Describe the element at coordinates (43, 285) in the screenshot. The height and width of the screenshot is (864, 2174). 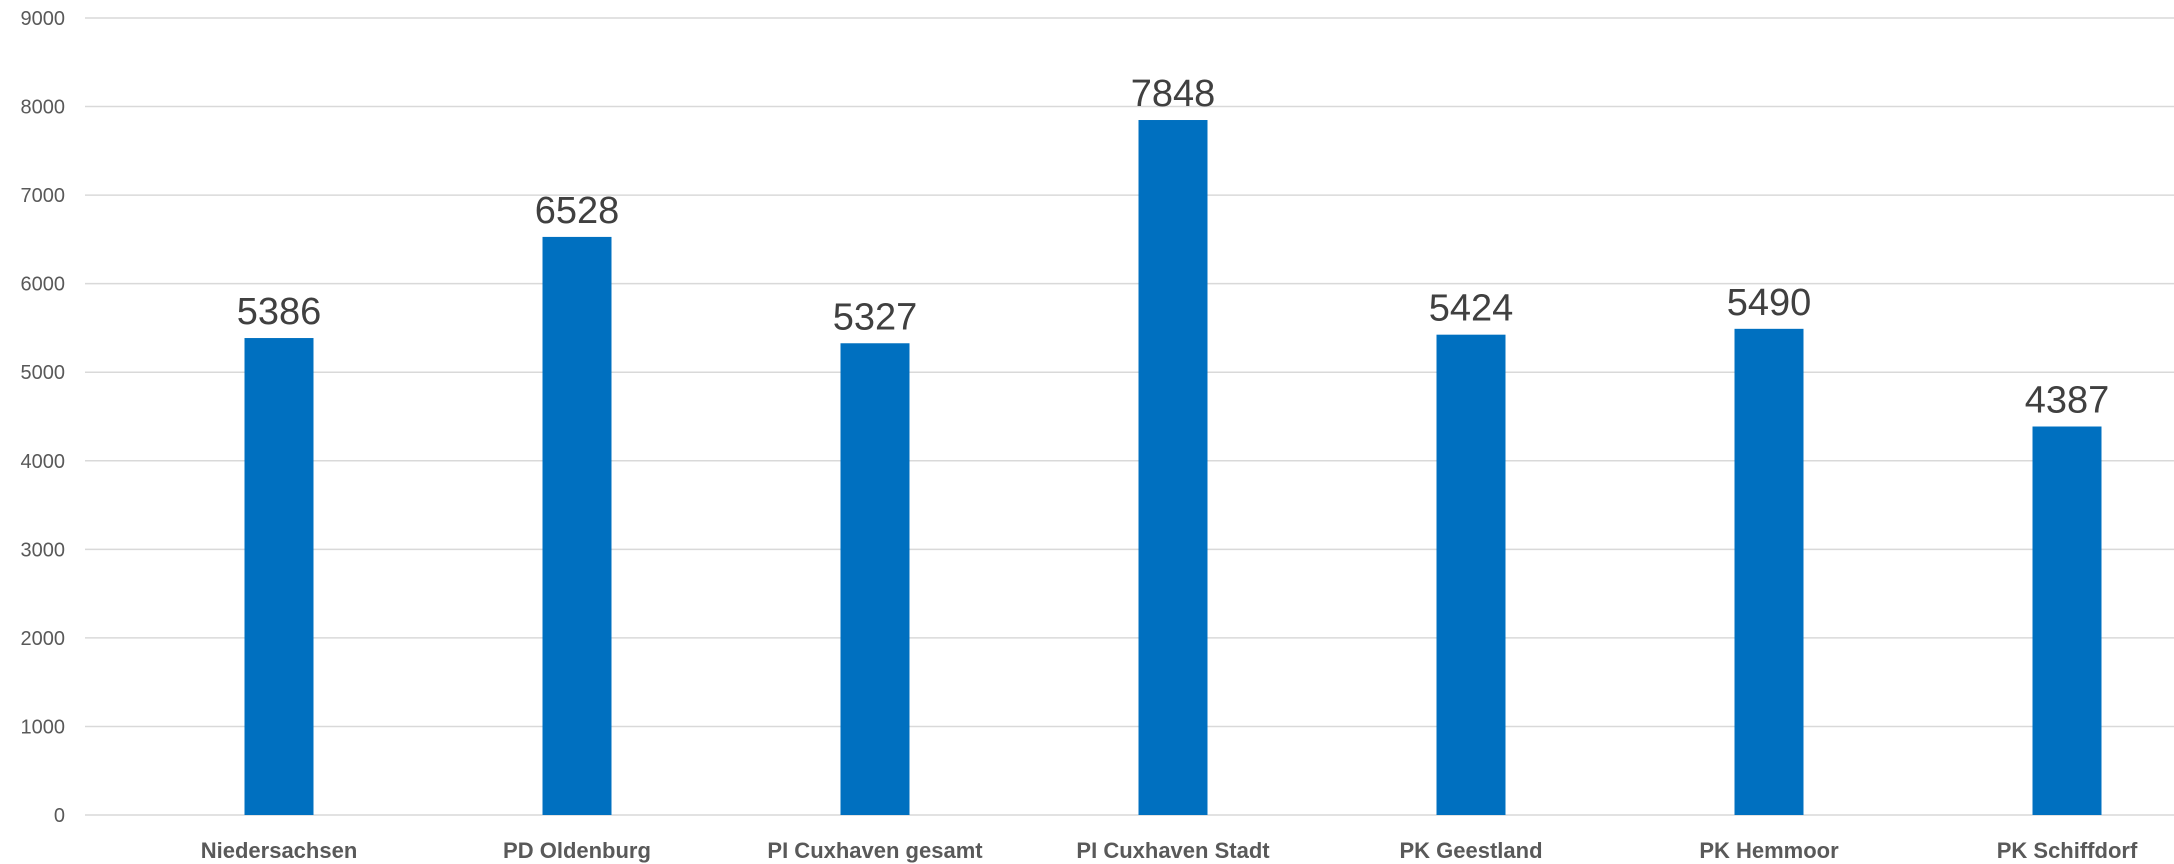
I see `y-tick-label: 6000` at that location.